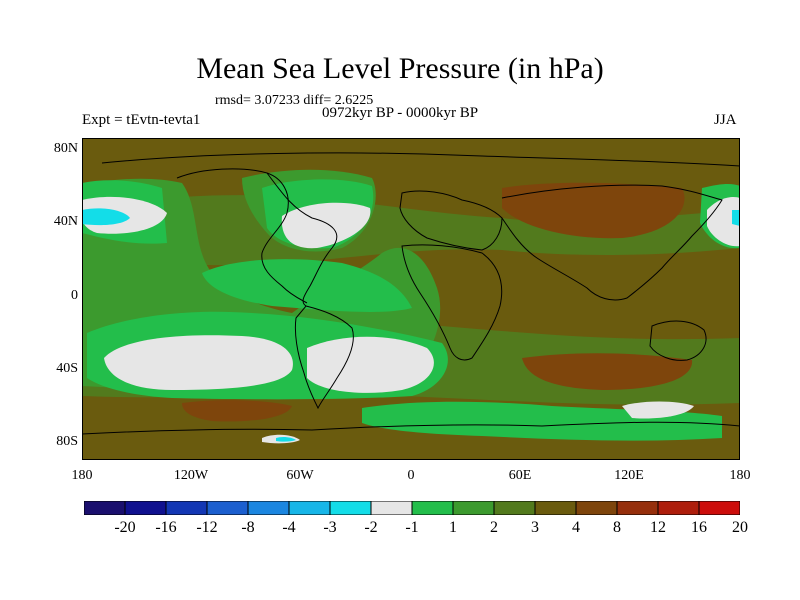 Image resolution: width=800 pixels, height=600 pixels. What do you see at coordinates (658, 410) in the screenshot?
I see `field-white-antarctic` at bounding box center [658, 410].